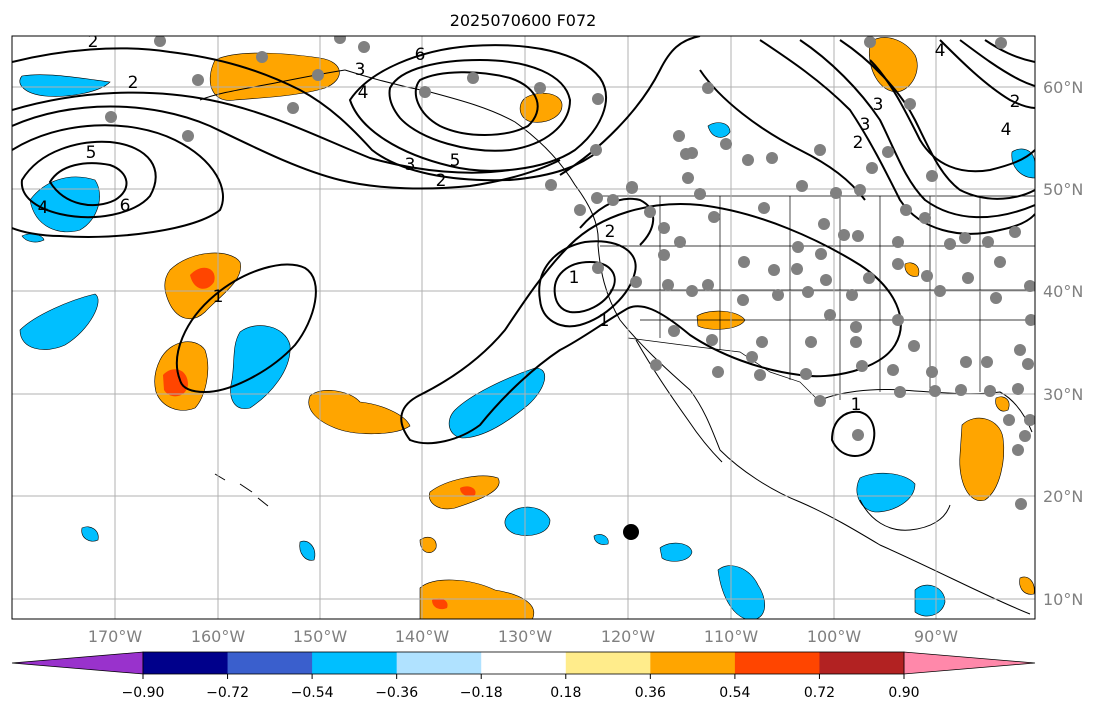 This screenshot has width=1105, height=712. Describe the element at coordinates (969, 663) in the screenshot. I see `colorbar-extend-high` at that location.